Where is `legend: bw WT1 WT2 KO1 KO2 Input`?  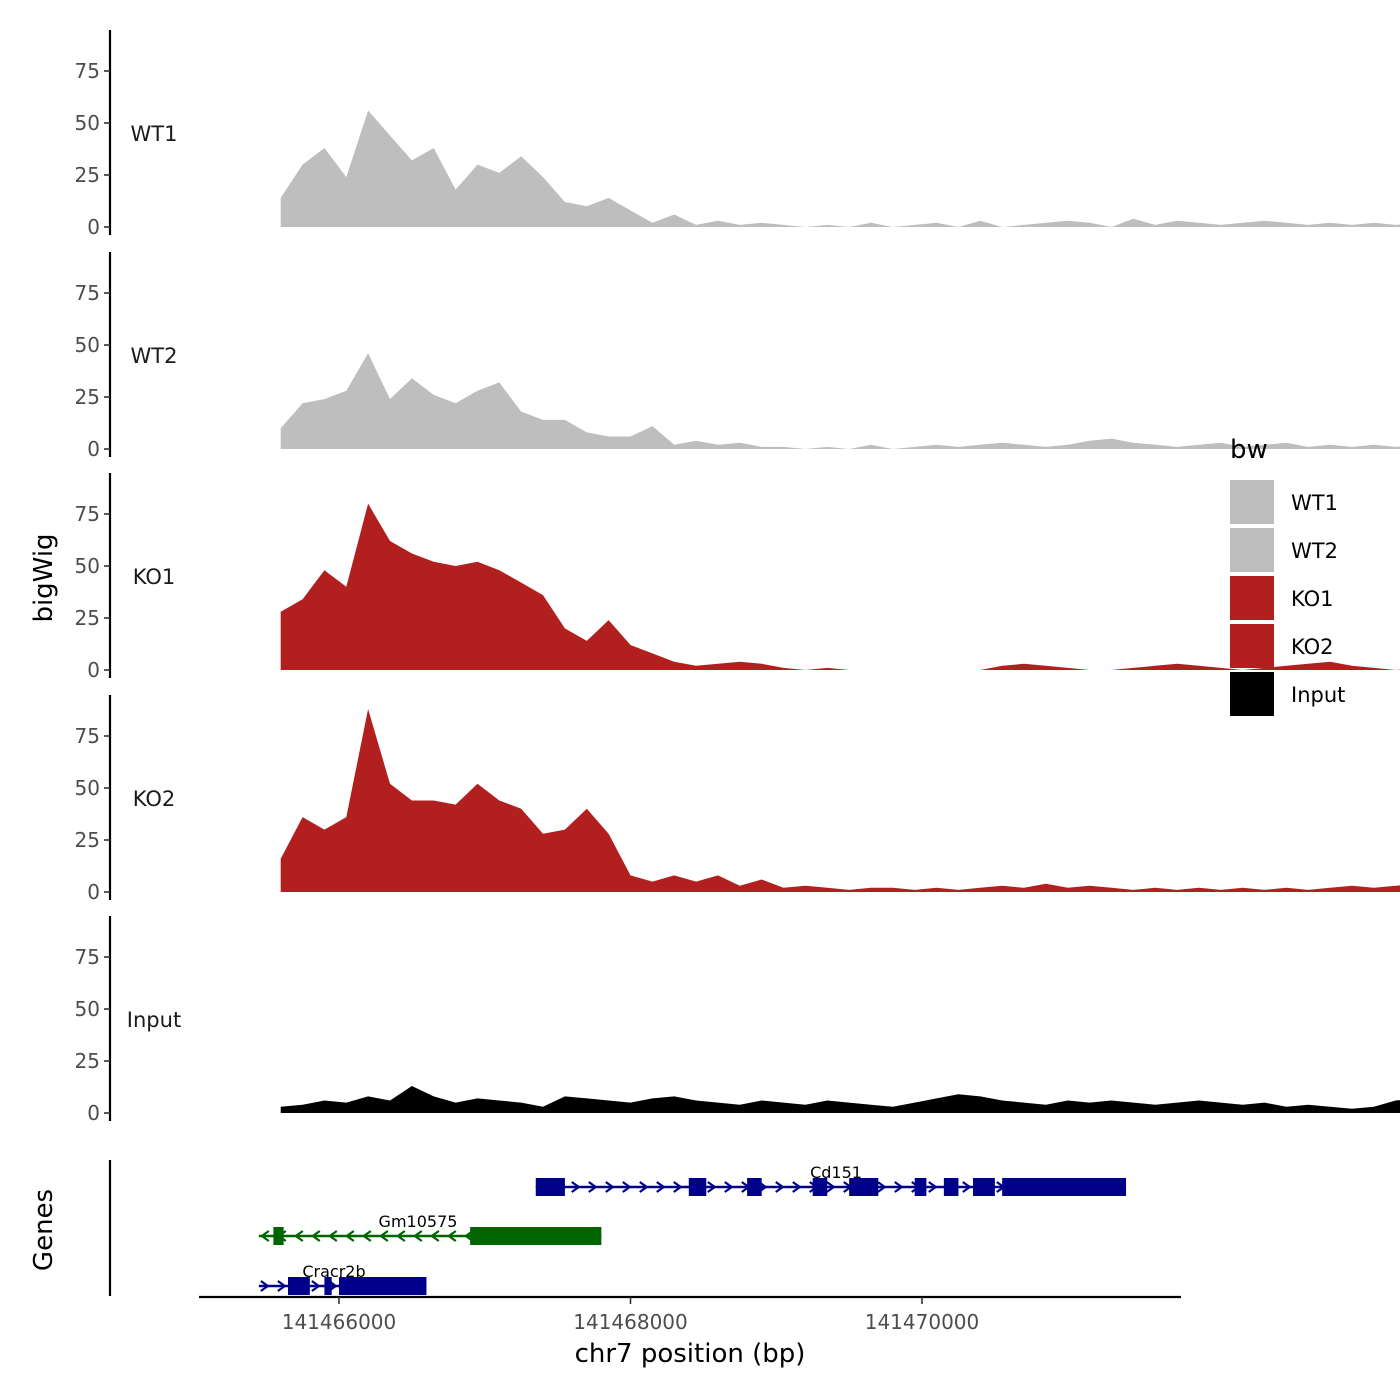 legend: bw WT1 WT2 KO1 KO2 Input is located at coordinates (1287, 575).